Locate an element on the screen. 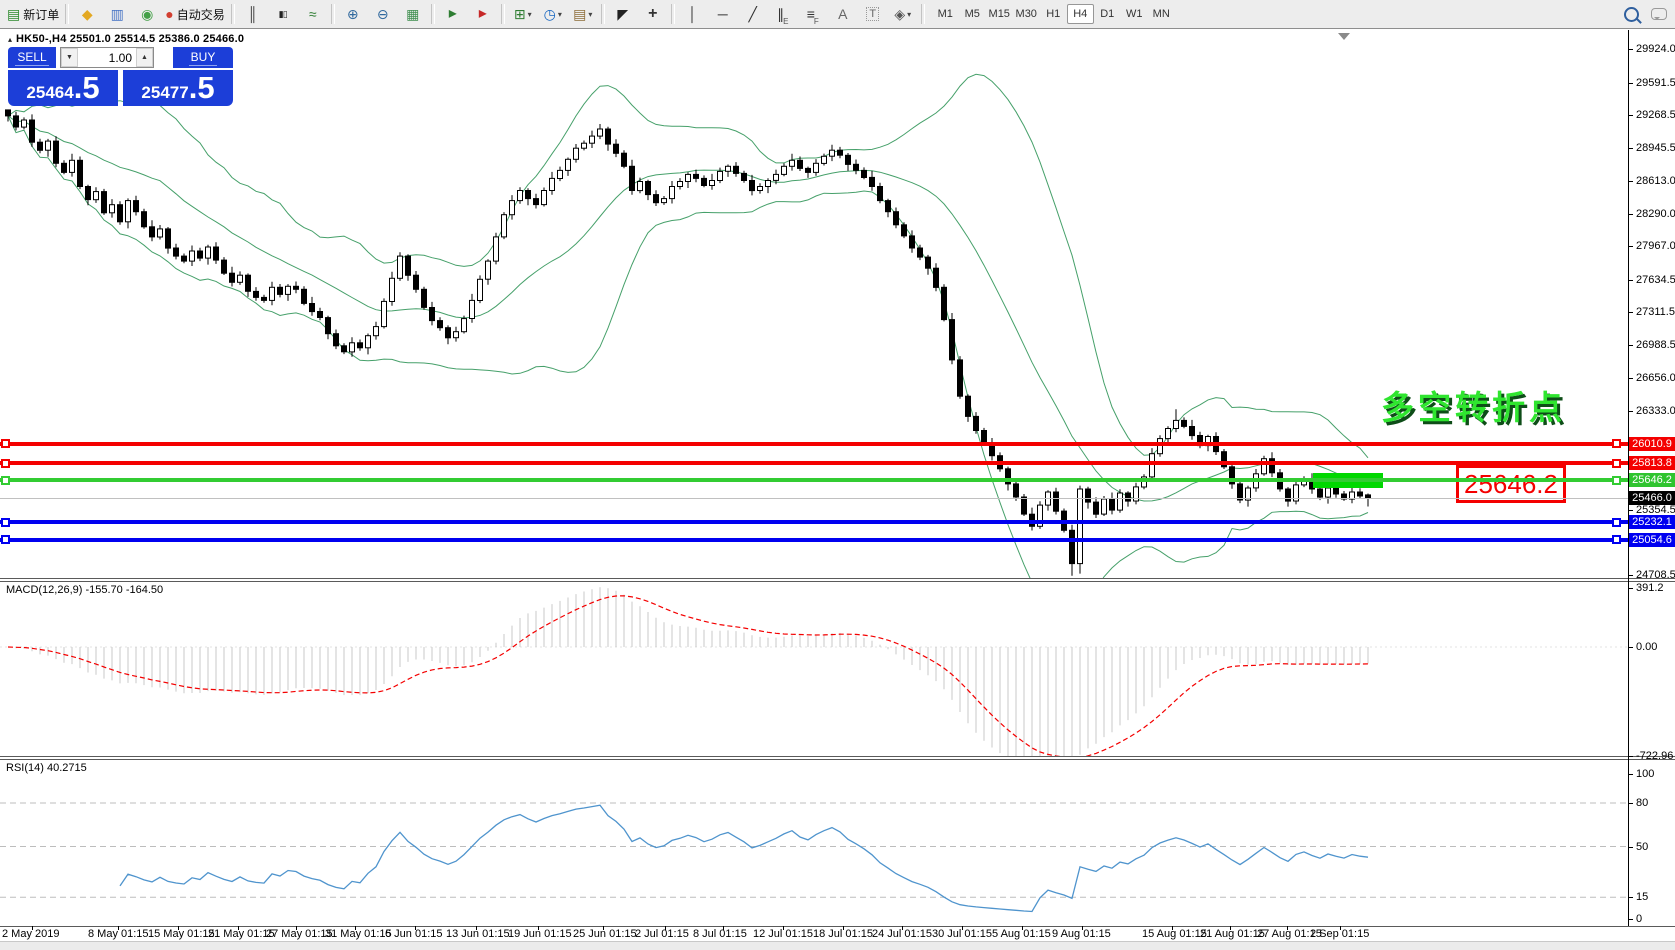 The height and width of the screenshot is (950, 1675). price-axis-label: 24708.5 is located at coordinates (1655, 575).